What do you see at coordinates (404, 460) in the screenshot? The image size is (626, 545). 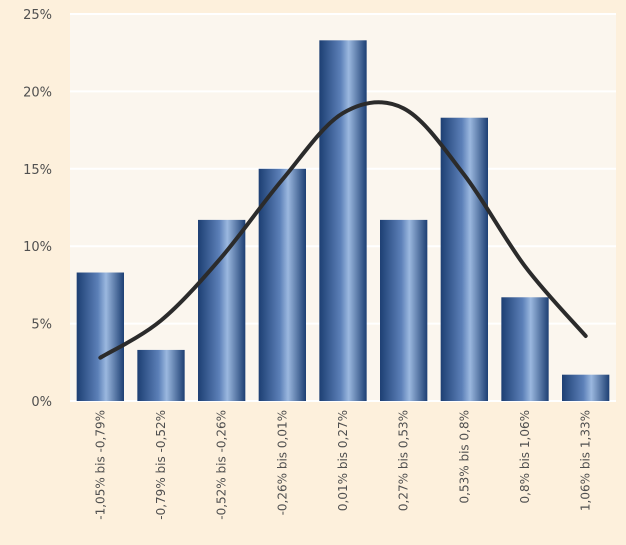 I see `x-tick-label: 0,27% bis 0,53%` at bounding box center [404, 460].